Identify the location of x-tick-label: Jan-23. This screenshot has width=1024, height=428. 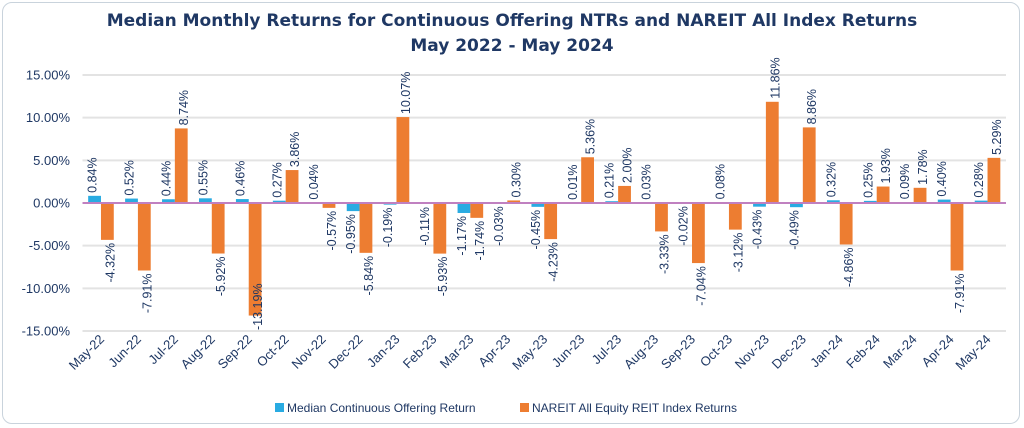
(383, 351).